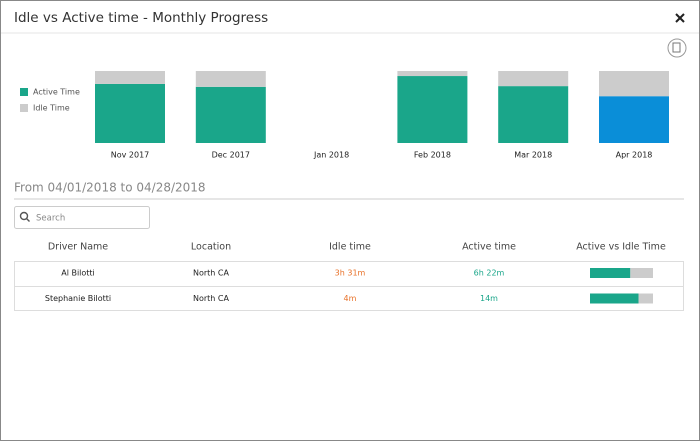  Describe the element at coordinates (56, 92) in the screenshot. I see `legend-label: Active Time` at that location.